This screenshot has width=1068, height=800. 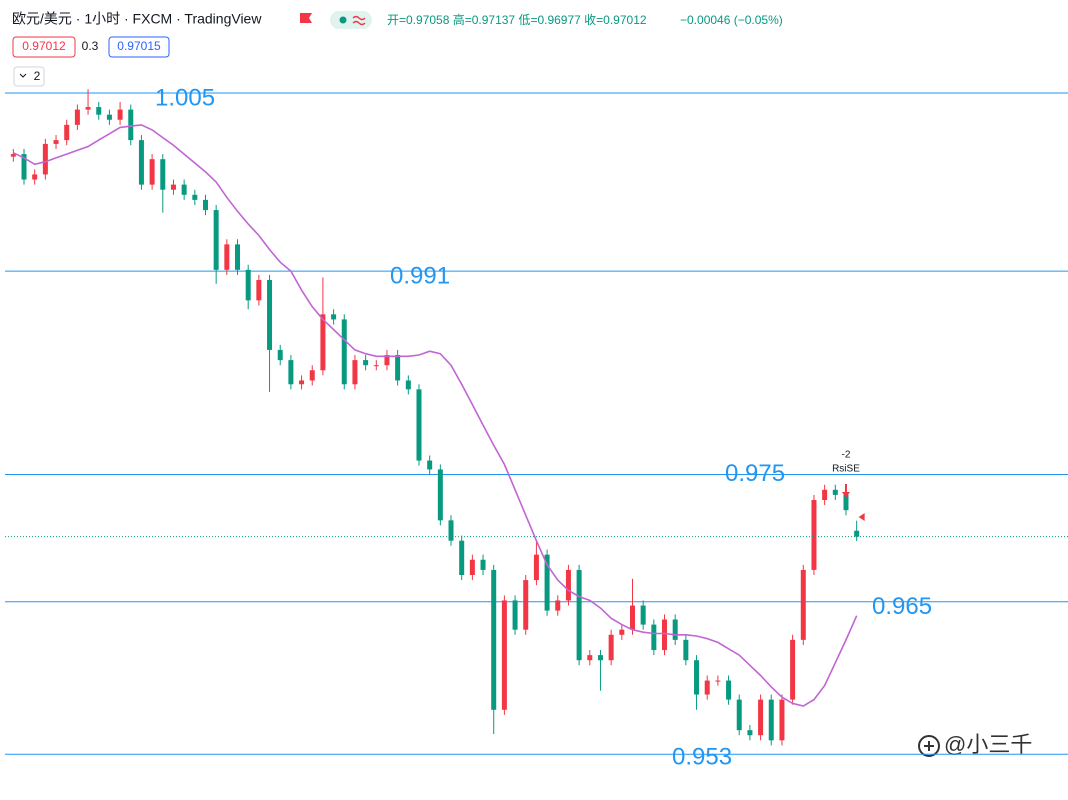 What do you see at coordinates (90, 46) in the screenshot?
I see `spread: 0.3` at bounding box center [90, 46].